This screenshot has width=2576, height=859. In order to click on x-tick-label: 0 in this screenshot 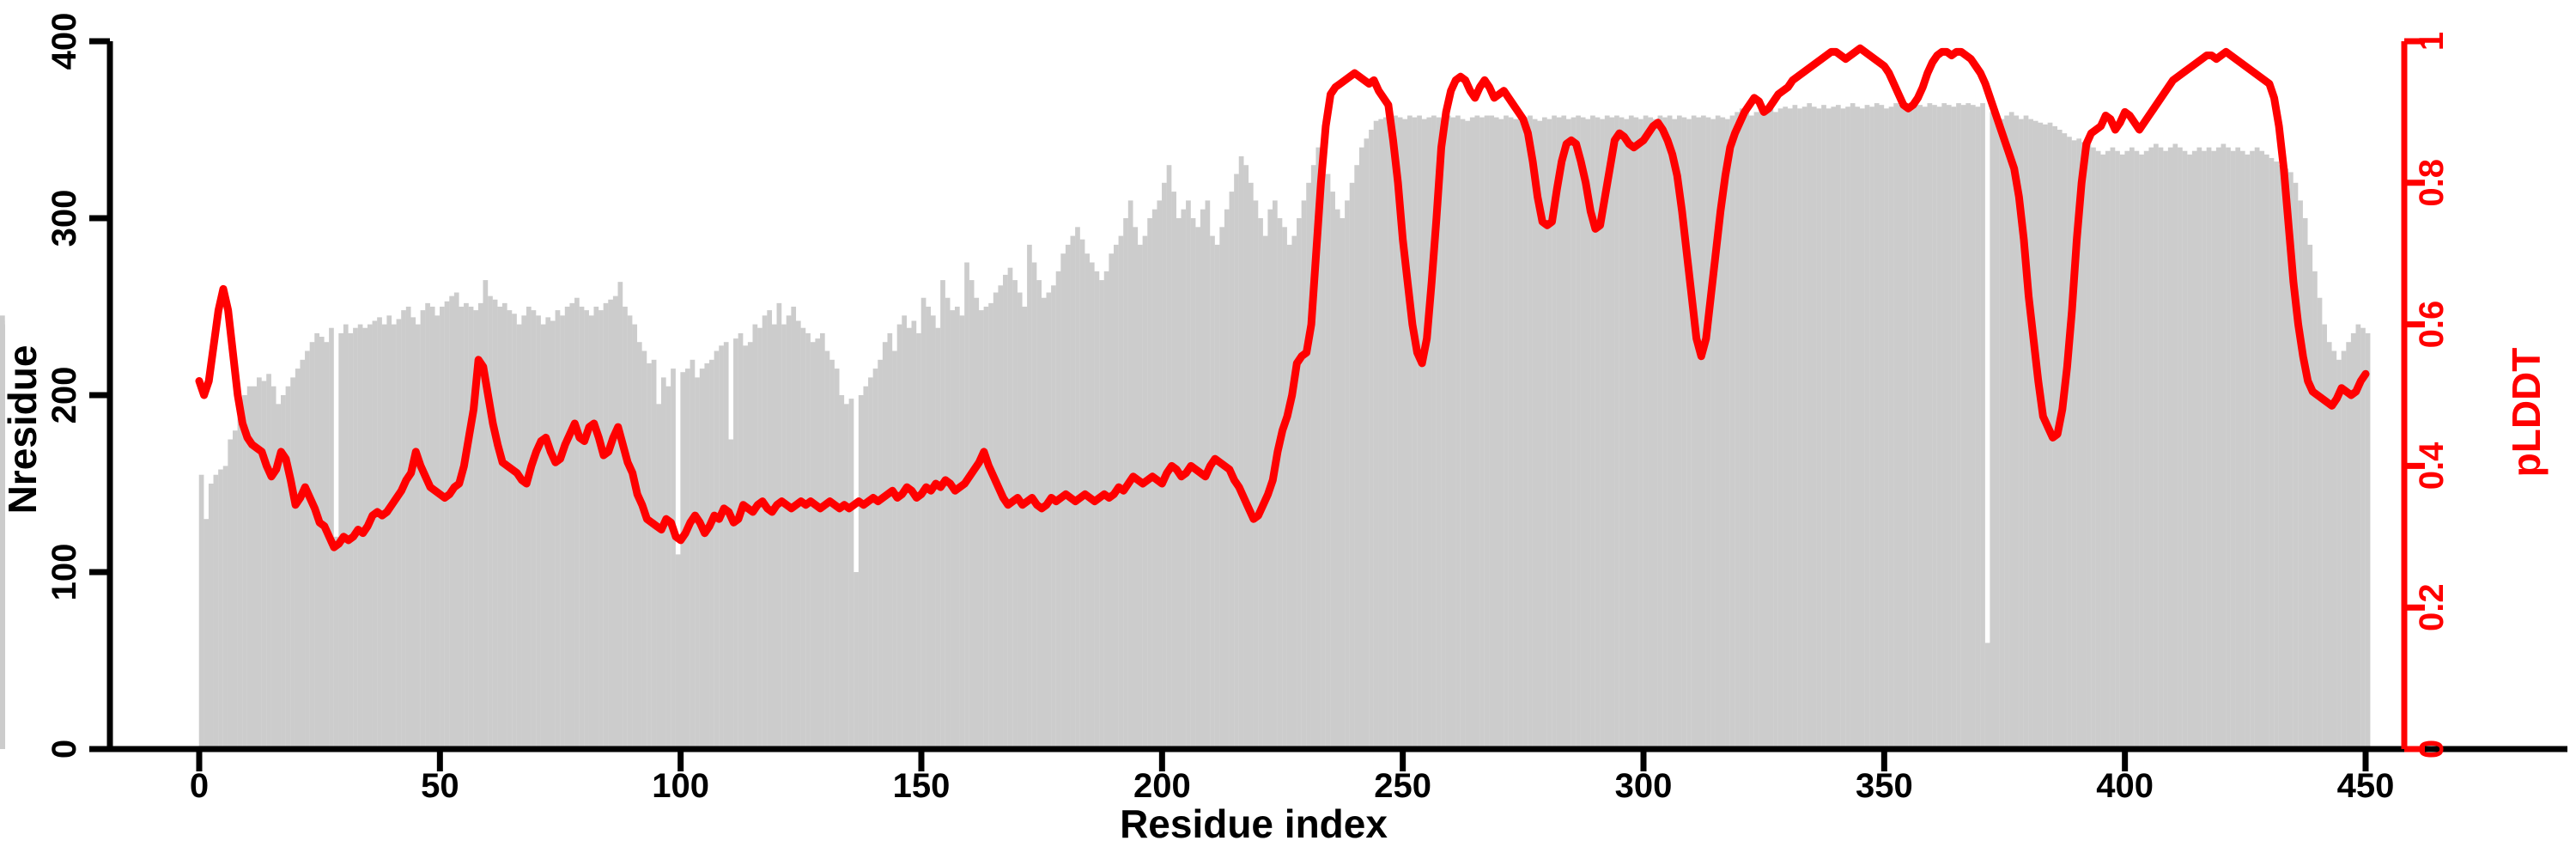, I will do `click(199, 786)`.